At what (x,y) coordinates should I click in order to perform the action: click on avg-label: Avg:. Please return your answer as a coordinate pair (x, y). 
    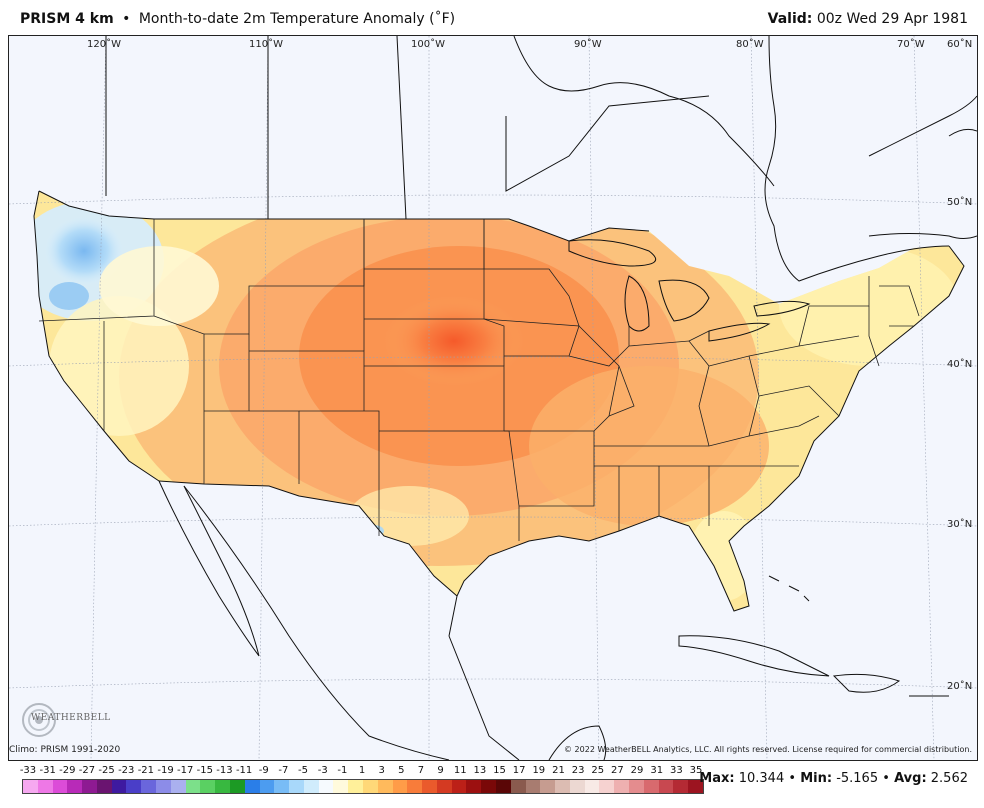
    Looking at the image, I should click on (910, 778).